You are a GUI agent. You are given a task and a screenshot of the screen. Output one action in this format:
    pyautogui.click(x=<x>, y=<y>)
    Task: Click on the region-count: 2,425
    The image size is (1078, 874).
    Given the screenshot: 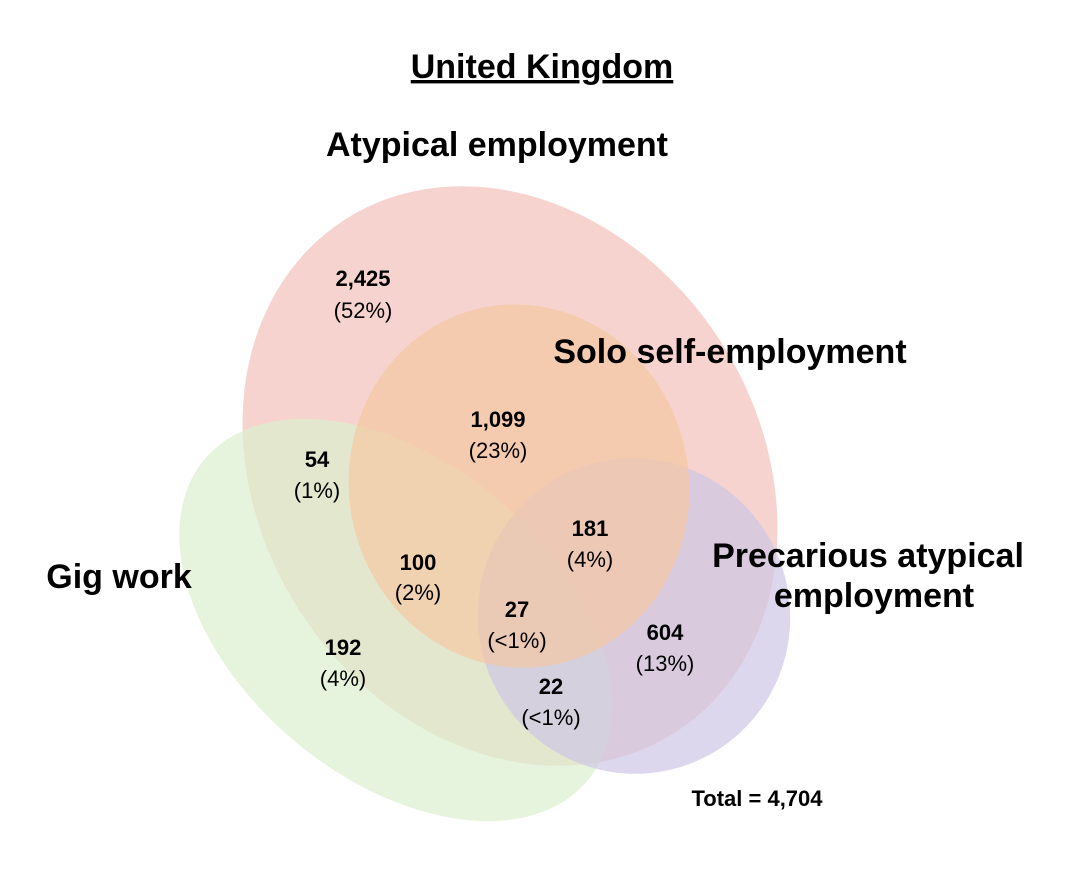 What is the action you would take?
    pyautogui.click(x=362, y=278)
    